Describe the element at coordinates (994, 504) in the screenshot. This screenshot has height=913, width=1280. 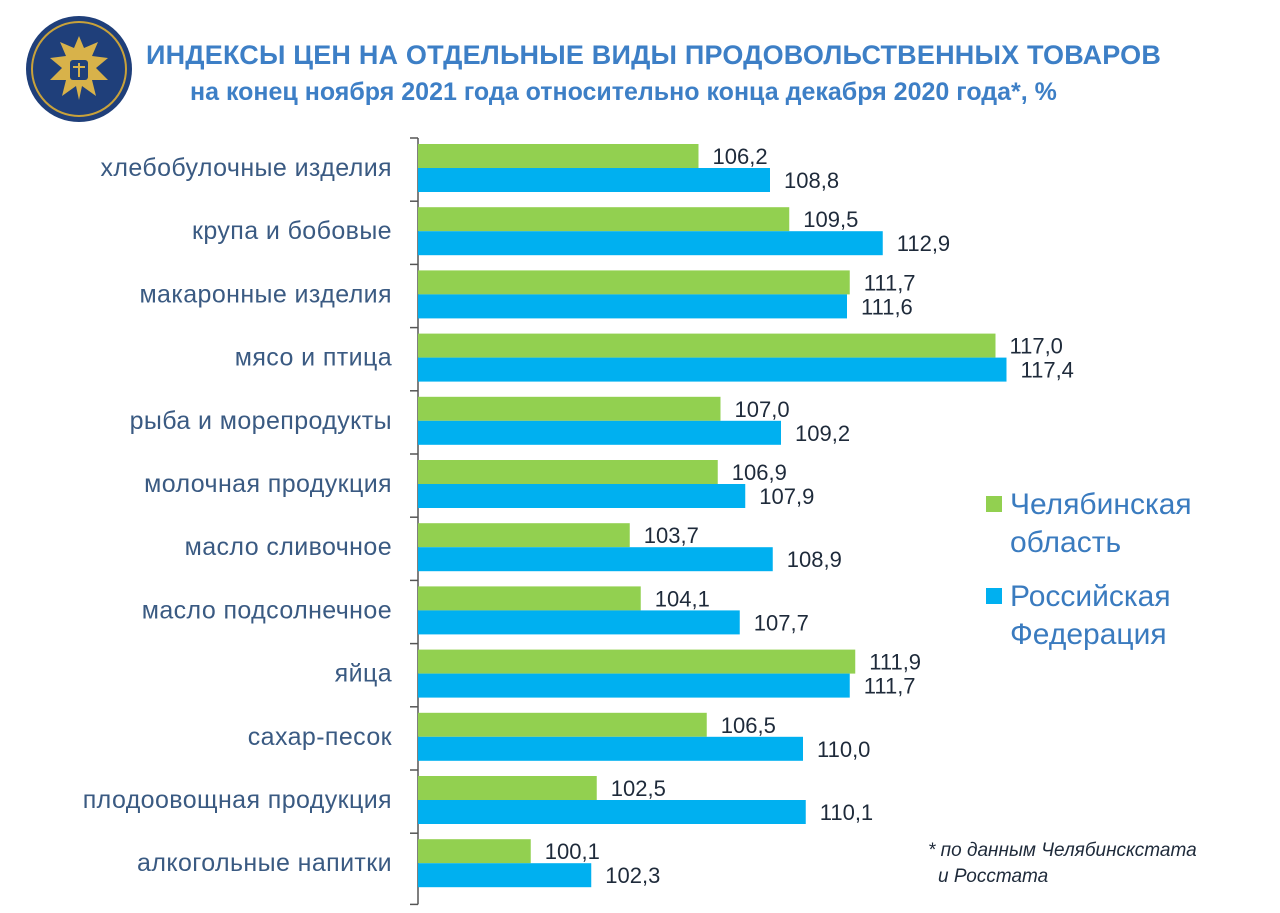
I see `legend-swatch-chelyabinsk` at that location.